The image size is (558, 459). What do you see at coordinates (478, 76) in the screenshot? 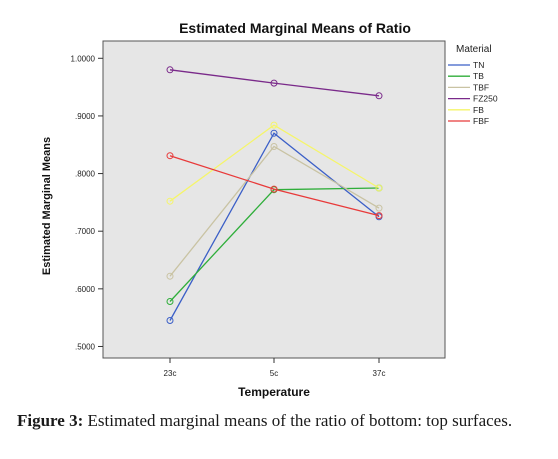
I see `legend-label: TB` at bounding box center [478, 76].